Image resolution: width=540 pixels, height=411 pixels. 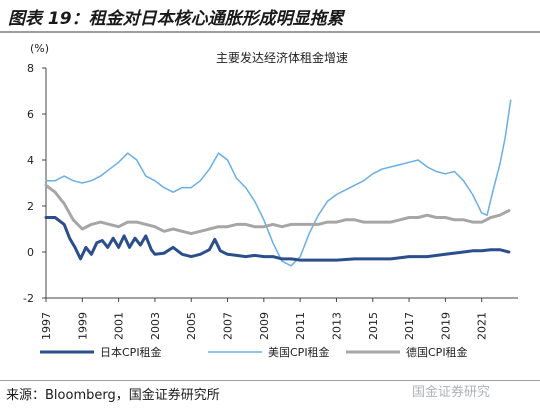 I want to click on footer-rule, so click(x=270, y=380).